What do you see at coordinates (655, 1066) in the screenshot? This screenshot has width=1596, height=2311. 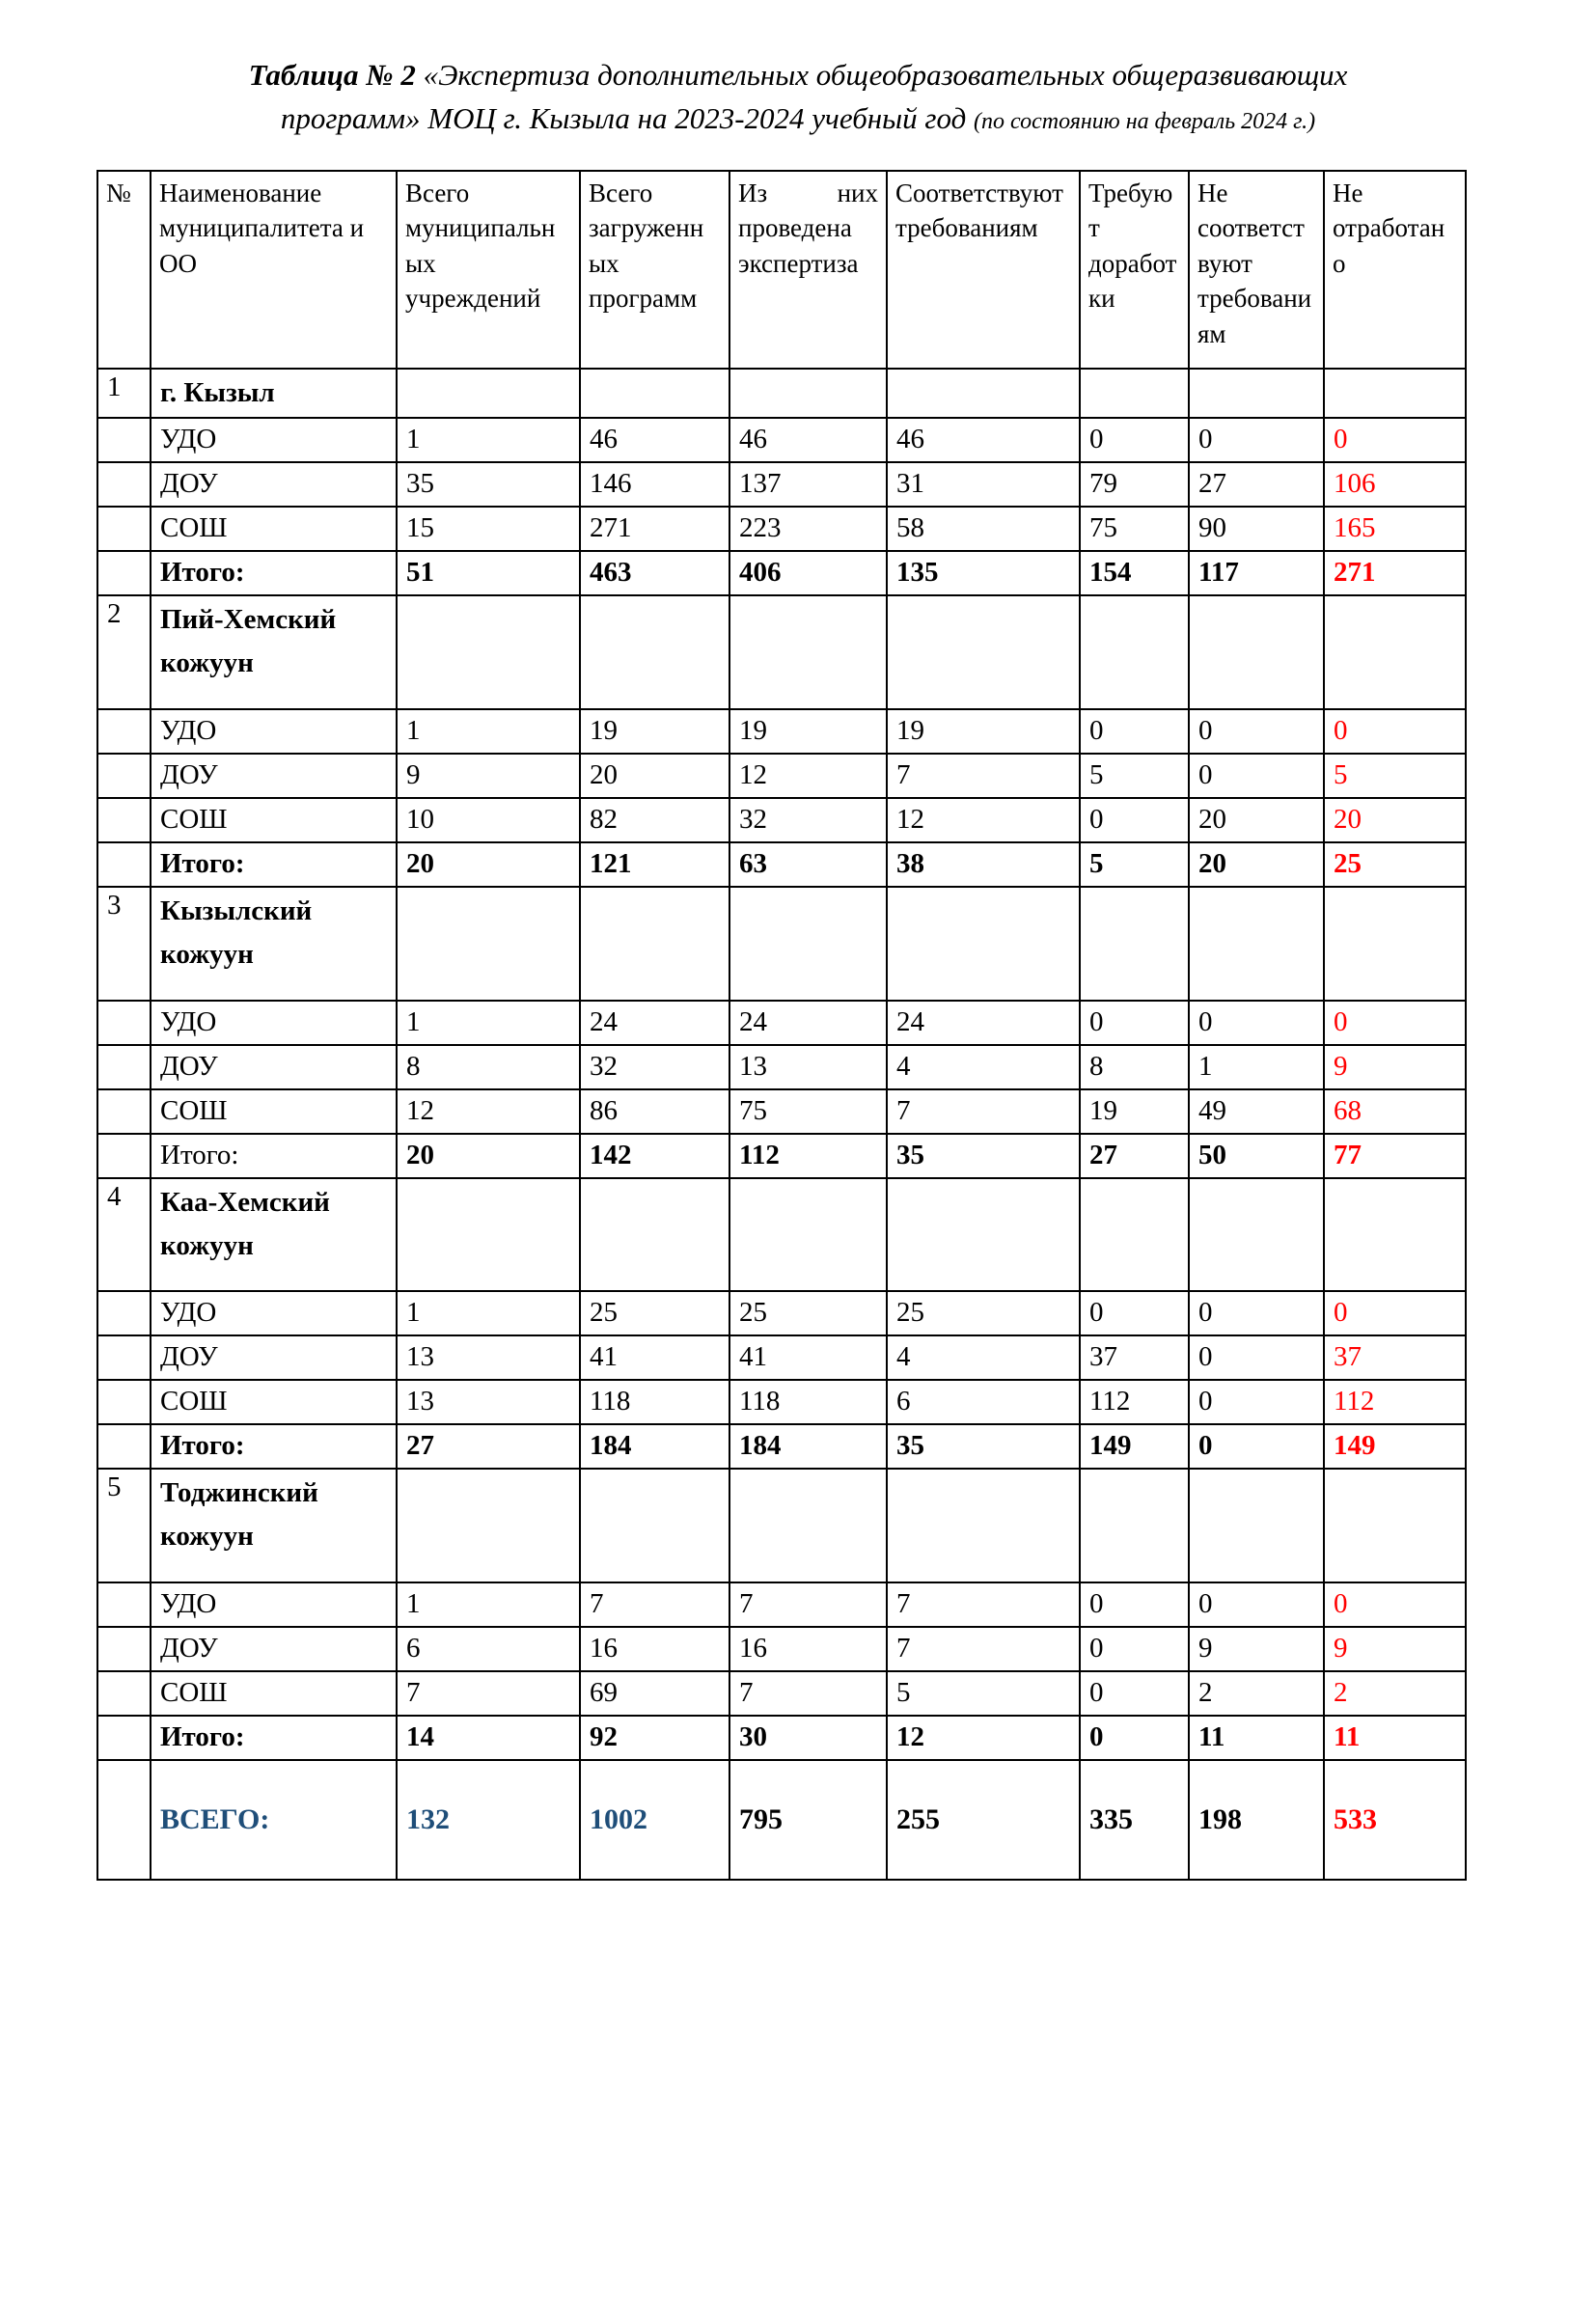 I see `cell-value: 32` at bounding box center [655, 1066].